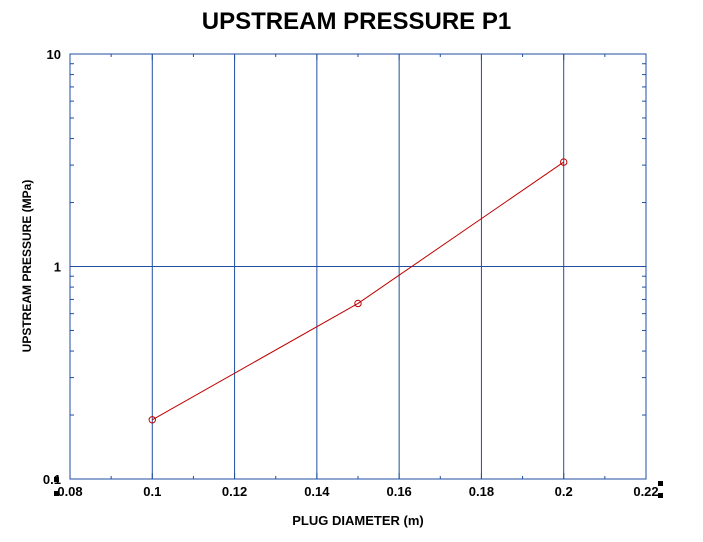 This screenshot has width=703, height=542. I want to click on x-tick-label: 0.14, so click(317, 491).